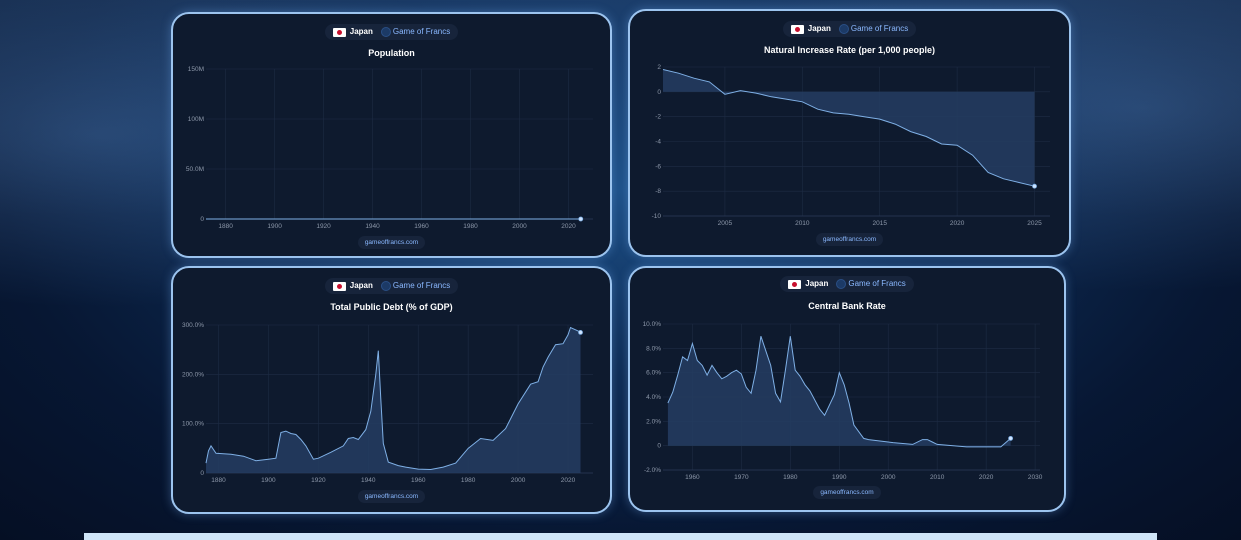 The height and width of the screenshot is (540, 1241). What do you see at coordinates (1035, 477) in the screenshot?
I see `x-tick-label: 2030` at bounding box center [1035, 477].